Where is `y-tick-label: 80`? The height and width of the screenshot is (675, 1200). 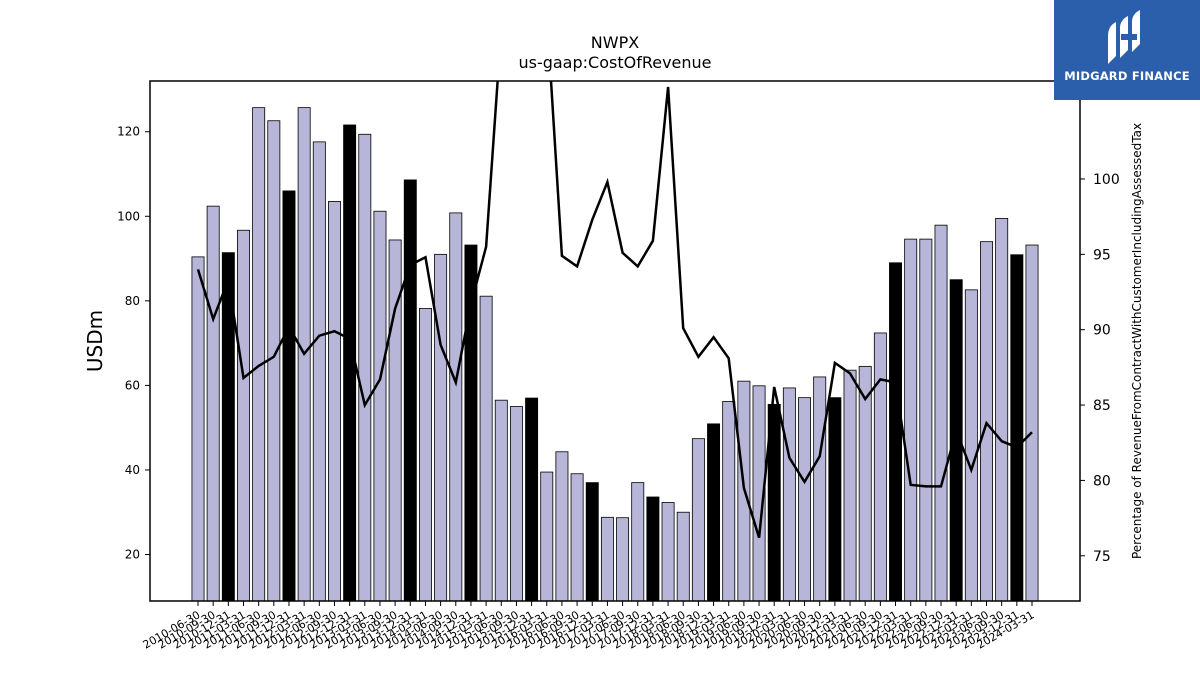
y-tick-label: 80 is located at coordinates (132, 301).